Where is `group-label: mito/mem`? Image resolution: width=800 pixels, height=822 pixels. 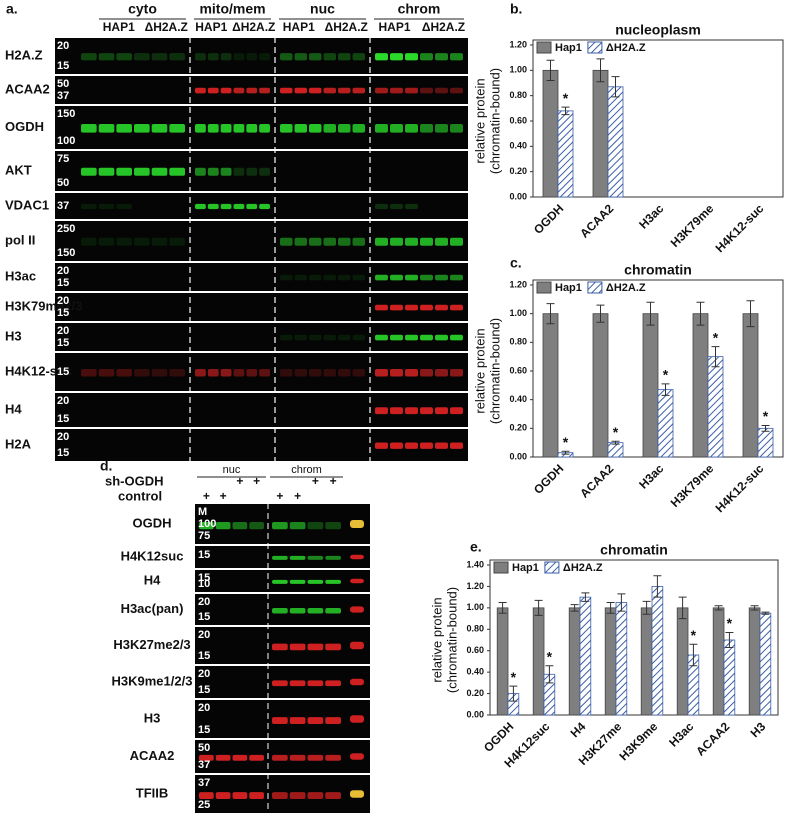
group-label: mito/mem is located at coordinates (232, 9).